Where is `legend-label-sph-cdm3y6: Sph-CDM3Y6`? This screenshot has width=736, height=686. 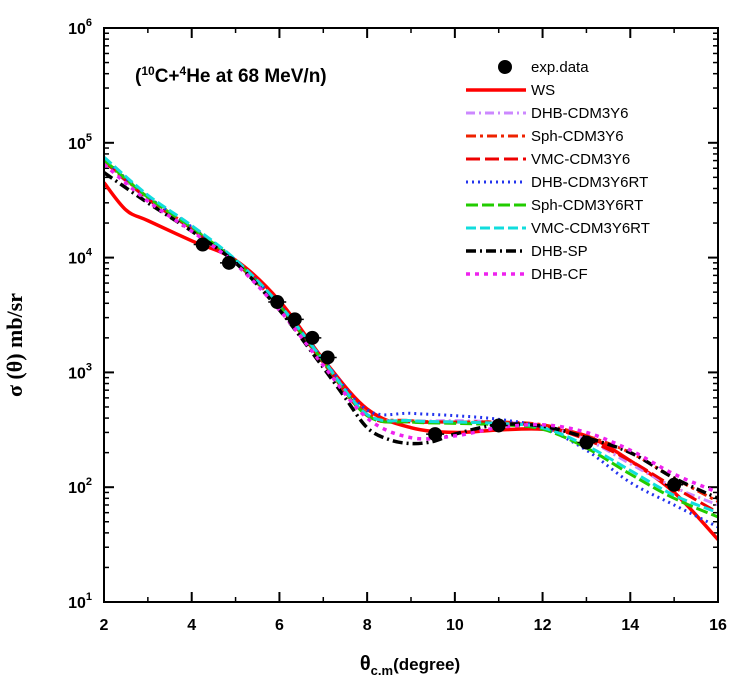
legend-label-sph-cdm3y6: Sph-CDM3Y6 is located at coordinates (577, 136).